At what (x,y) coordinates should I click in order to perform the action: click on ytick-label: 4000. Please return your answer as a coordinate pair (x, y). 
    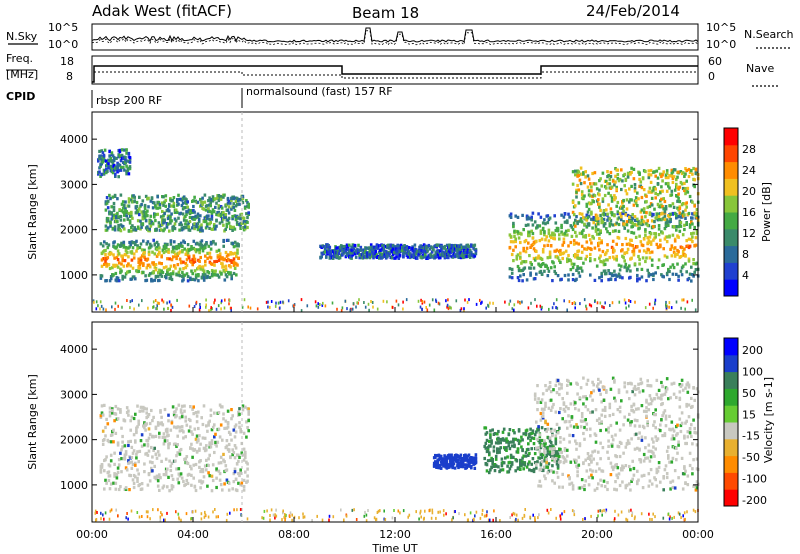
    Looking at the image, I should click on (74, 139).